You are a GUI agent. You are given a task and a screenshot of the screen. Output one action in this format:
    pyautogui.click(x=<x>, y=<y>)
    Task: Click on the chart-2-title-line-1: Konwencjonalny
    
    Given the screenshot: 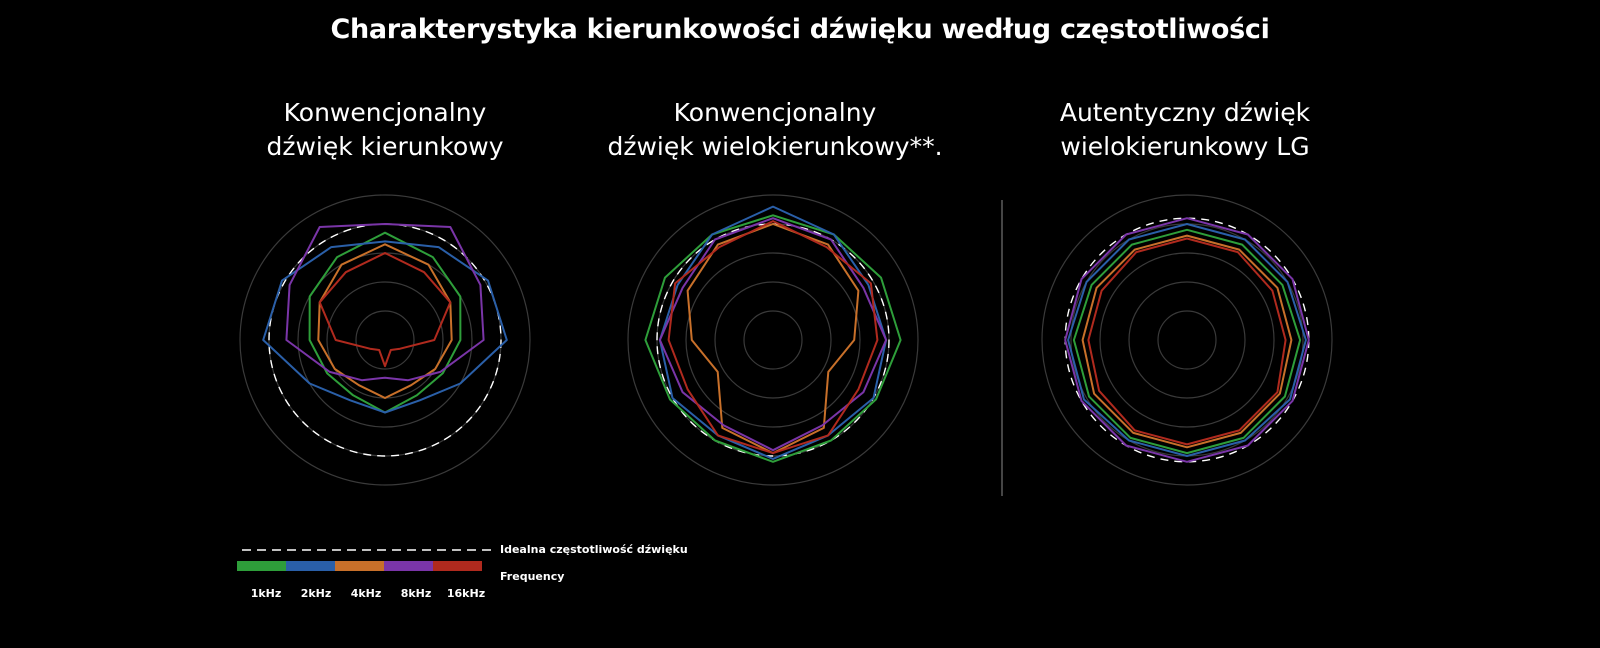 What is the action you would take?
    pyautogui.click(x=775, y=112)
    